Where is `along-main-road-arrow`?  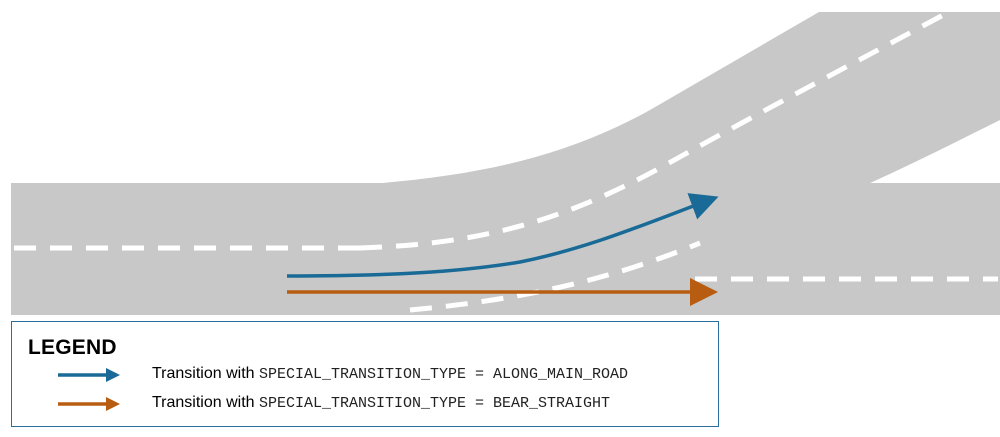
along-main-road-arrow is located at coordinates (502, 235).